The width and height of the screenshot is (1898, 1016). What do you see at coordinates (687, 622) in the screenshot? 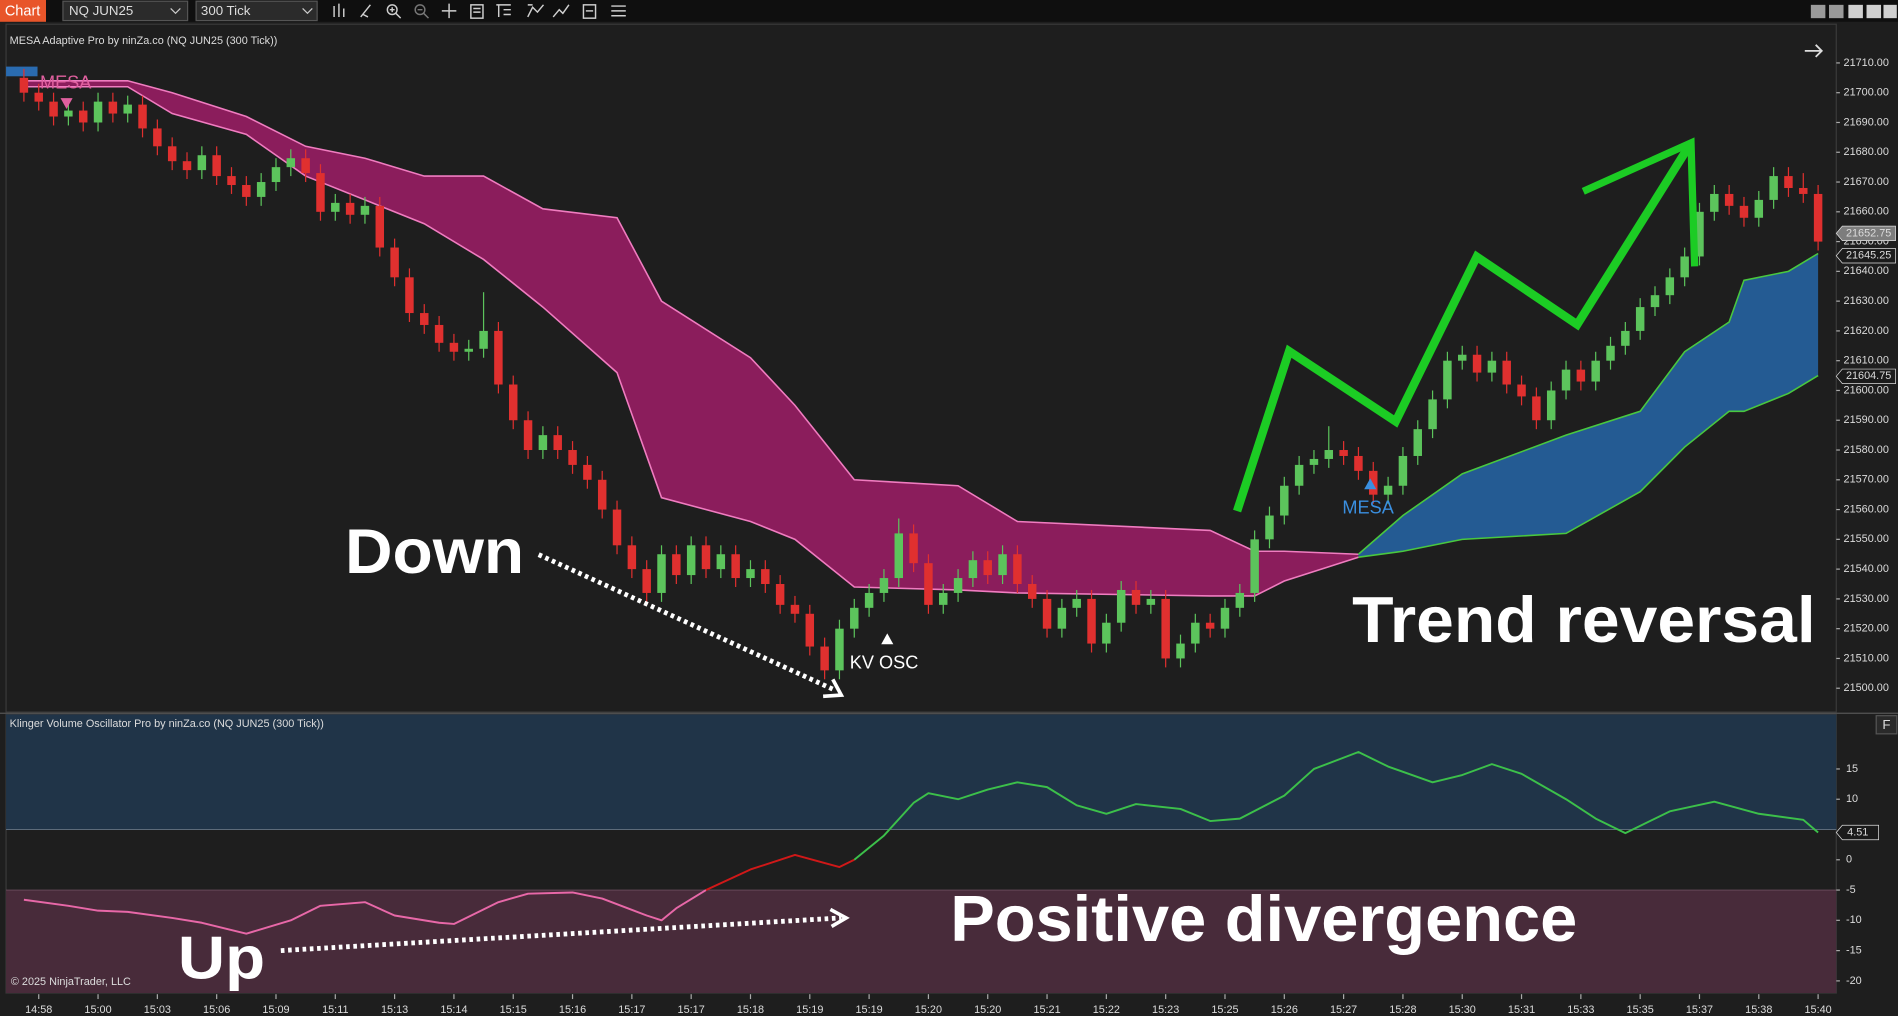
I see `dotted-arrow` at bounding box center [687, 622].